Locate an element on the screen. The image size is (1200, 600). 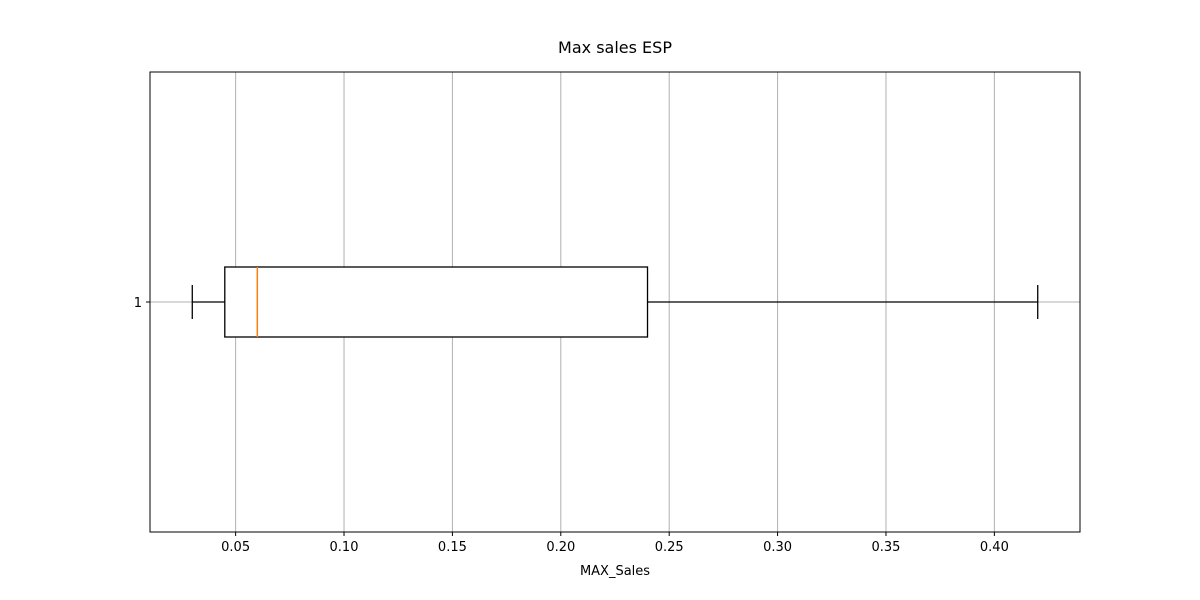
y-tick-label: 1 is located at coordinates (138, 303).